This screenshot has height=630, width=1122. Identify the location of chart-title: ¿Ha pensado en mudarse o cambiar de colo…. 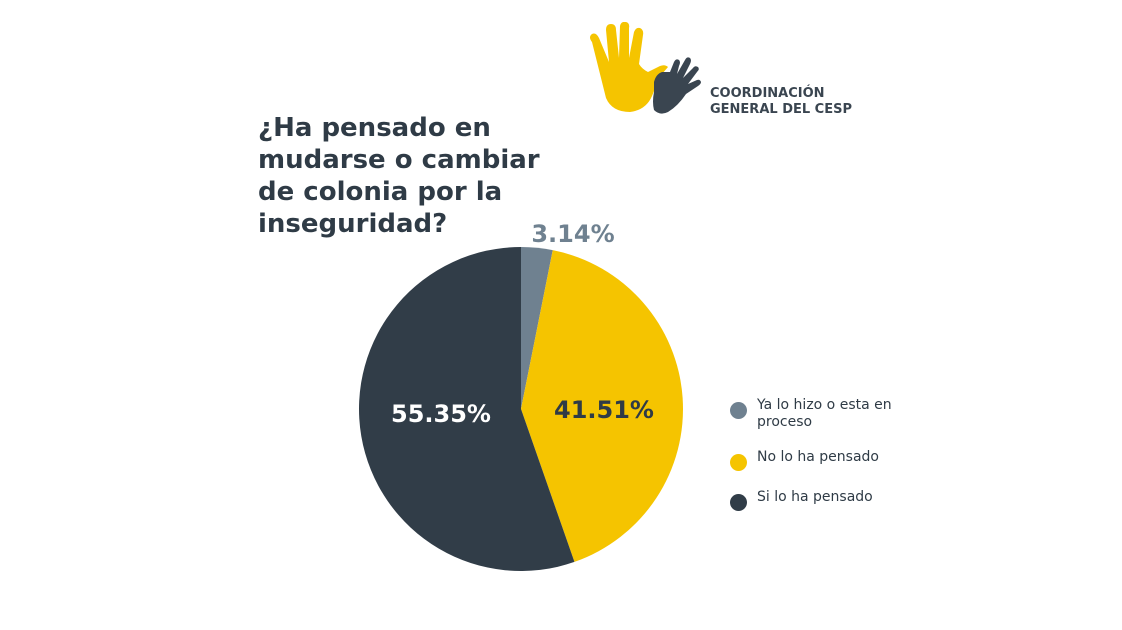
(399, 176).